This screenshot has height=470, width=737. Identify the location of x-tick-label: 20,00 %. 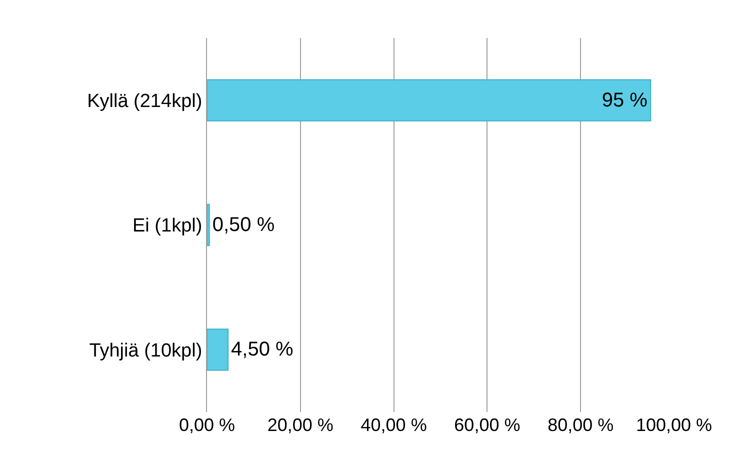
(300, 425).